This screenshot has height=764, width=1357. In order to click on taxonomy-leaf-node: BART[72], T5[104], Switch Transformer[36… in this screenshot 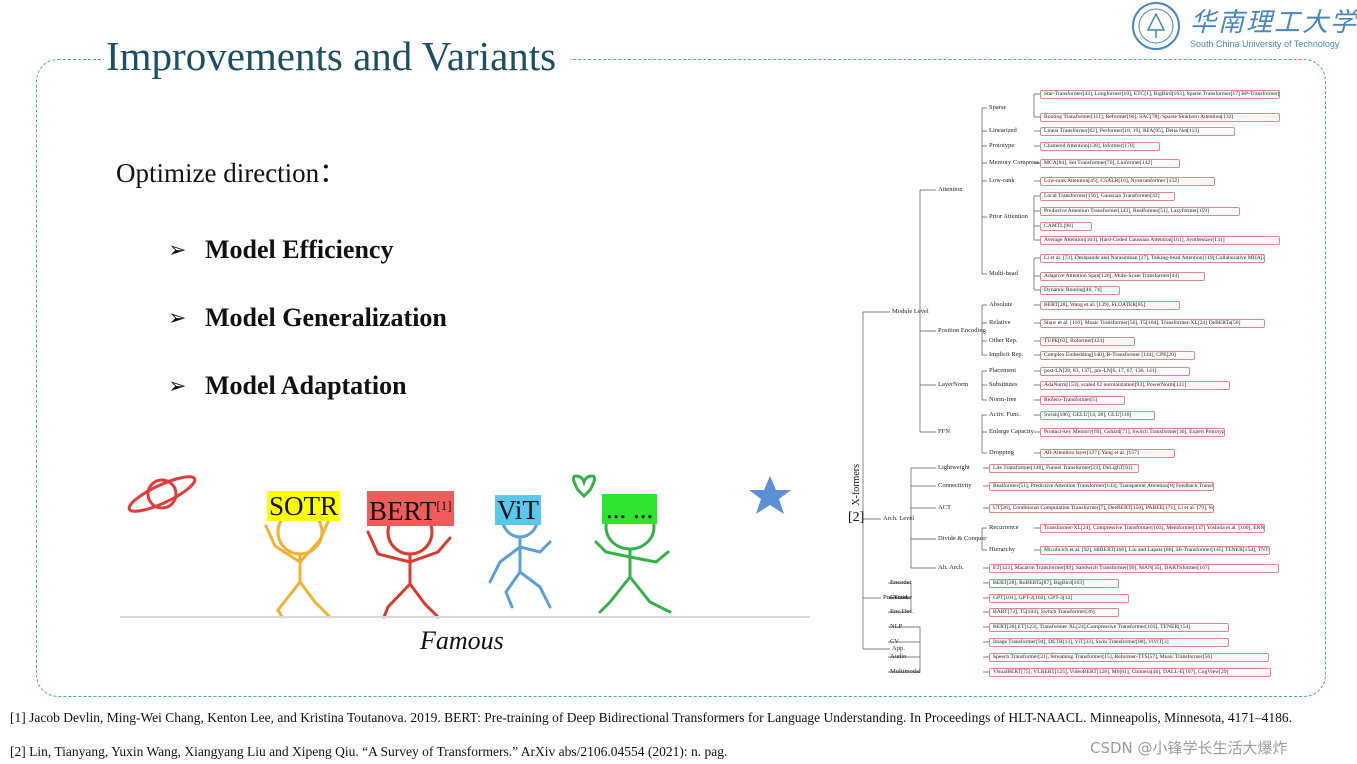, I will do `click(1054, 612)`.